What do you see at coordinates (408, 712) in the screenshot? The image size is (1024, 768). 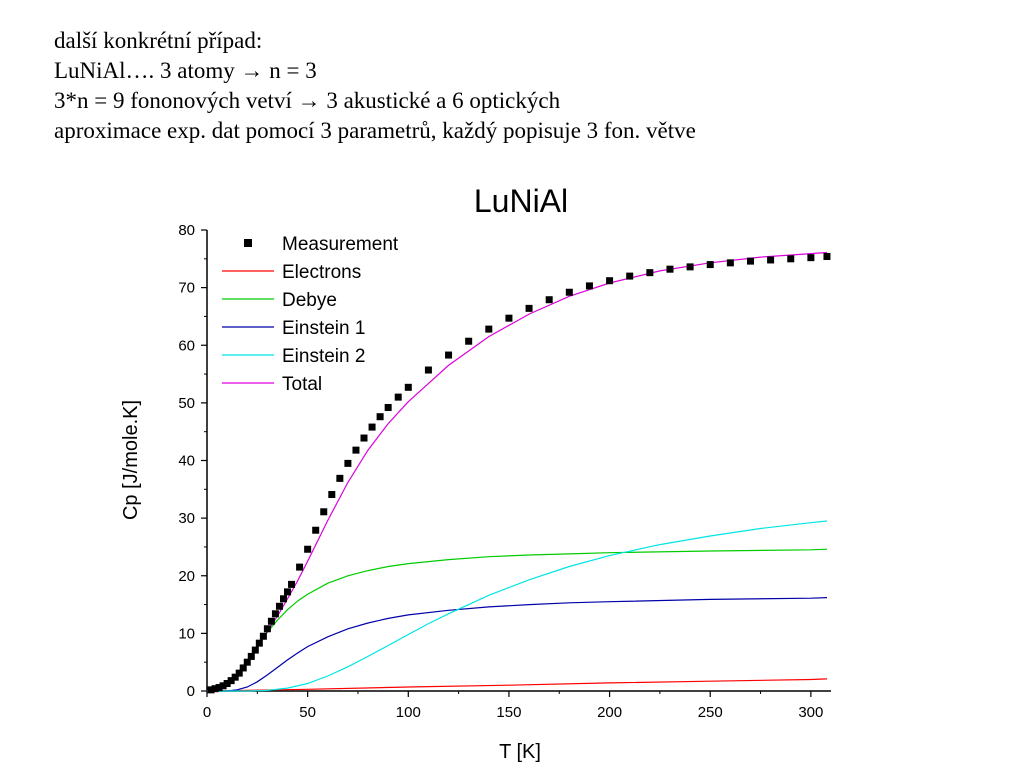 I see `x-tick-label: 100` at bounding box center [408, 712].